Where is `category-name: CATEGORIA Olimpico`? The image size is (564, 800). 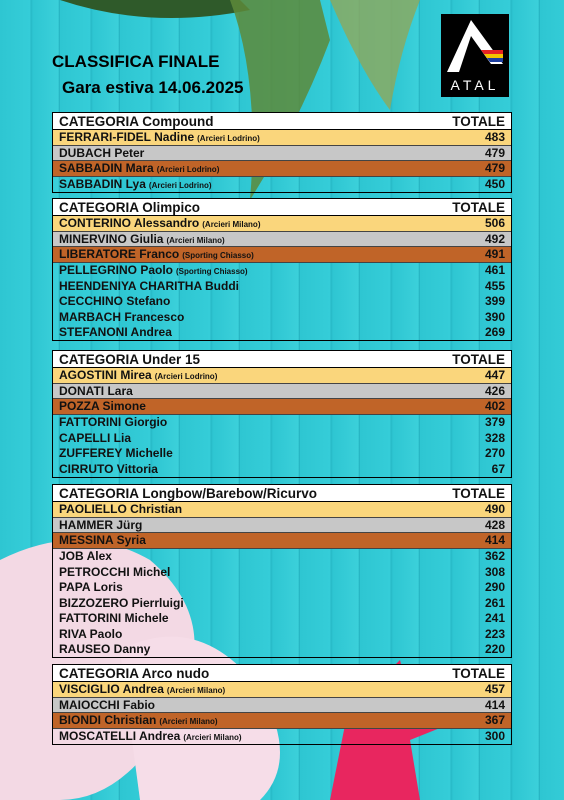 category-name: CATEGORIA Olimpico is located at coordinates (130, 207).